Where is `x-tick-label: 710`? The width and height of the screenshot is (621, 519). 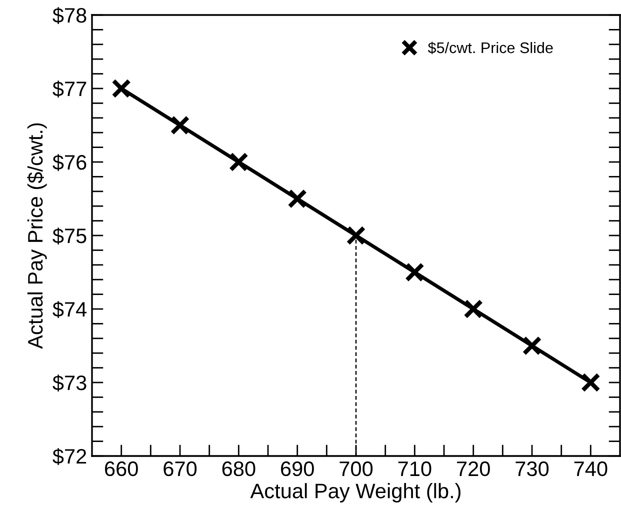 x-tick-label: 710 is located at coordinates (415, 468).